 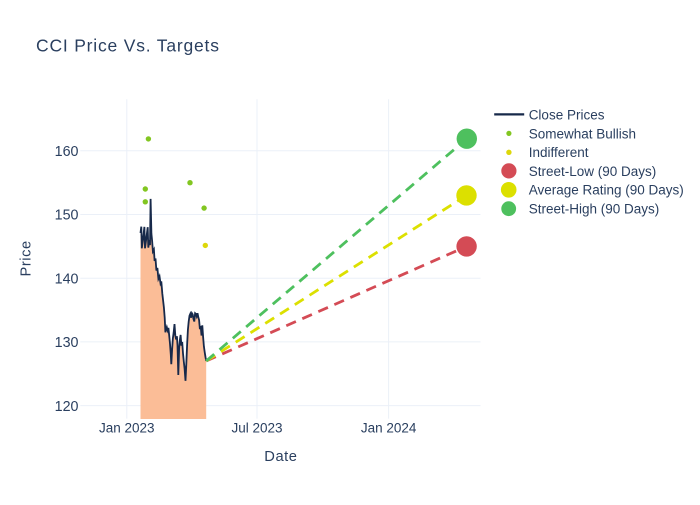 I want to click on svg-text: Indifferent, so click(x=559, y=152).